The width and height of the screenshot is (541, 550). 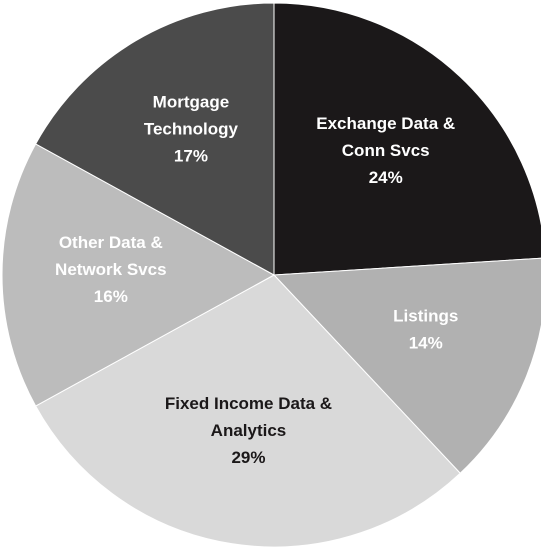 What do you see at coordinates (111, 269) in the screenshot?
I see `label-line: Network Svcs` at bounding box center [111, 269].